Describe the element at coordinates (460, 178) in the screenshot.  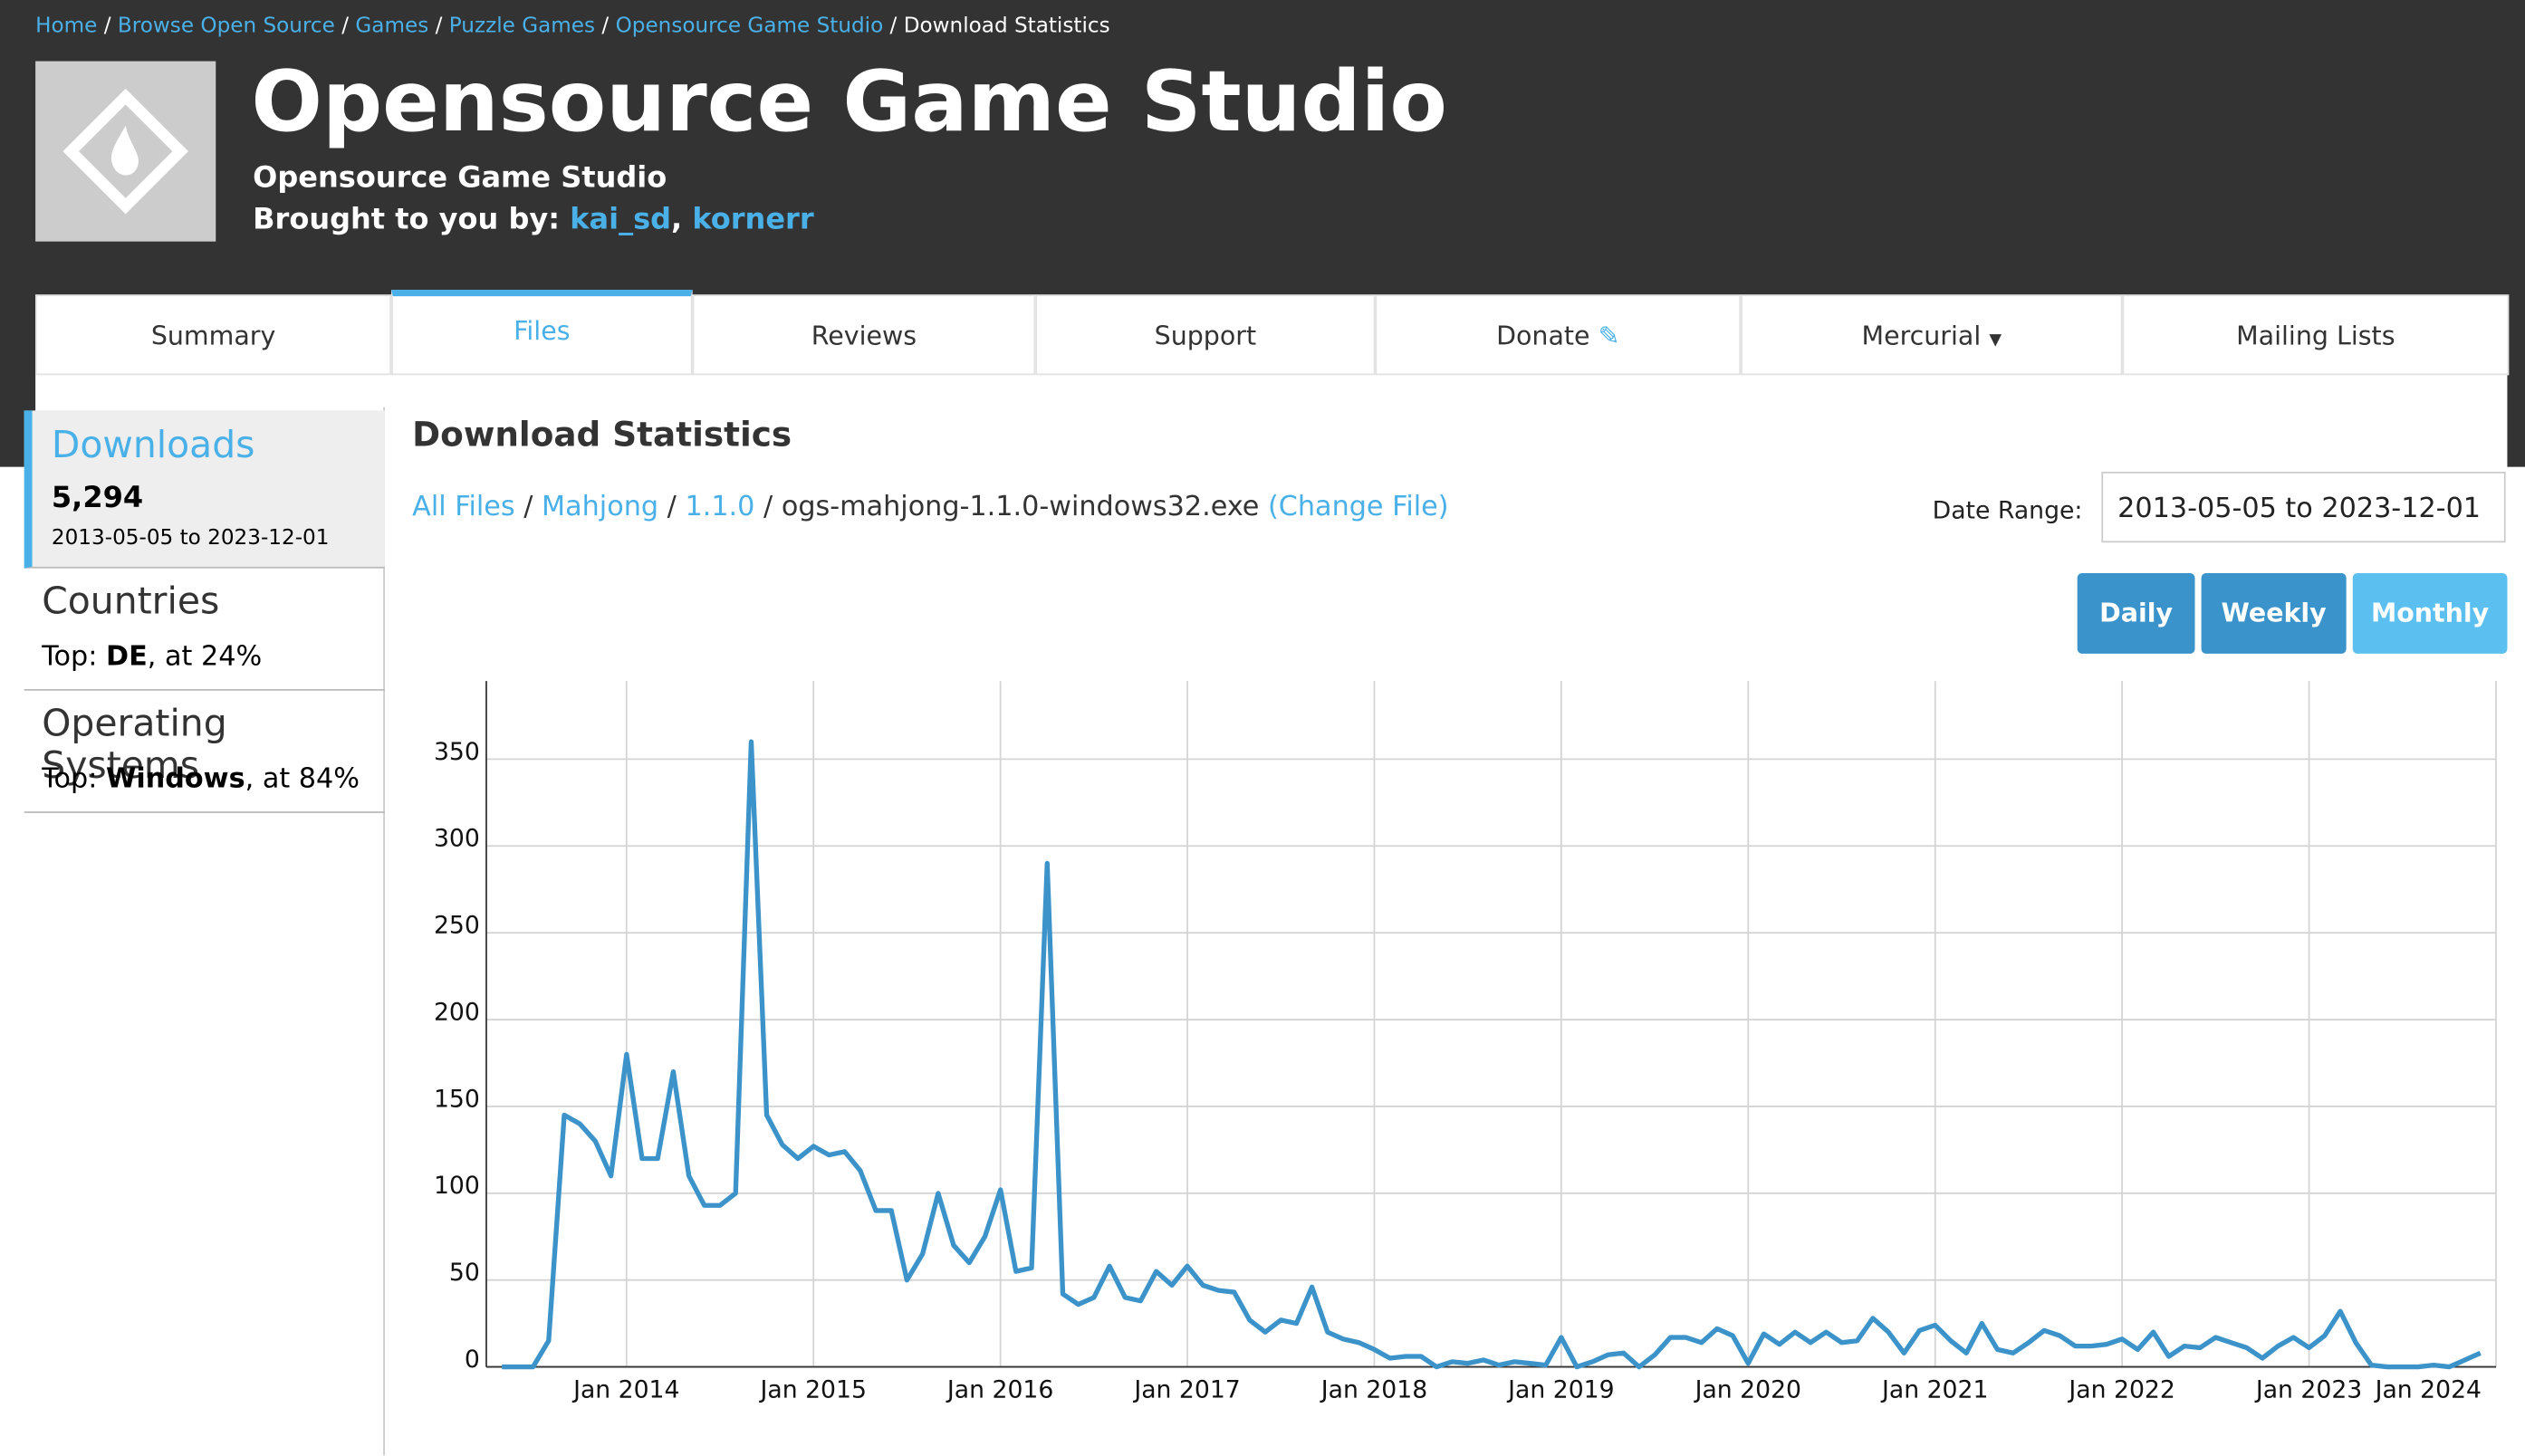
I see `project-subtitle: Opensource Game Studio` at that location.